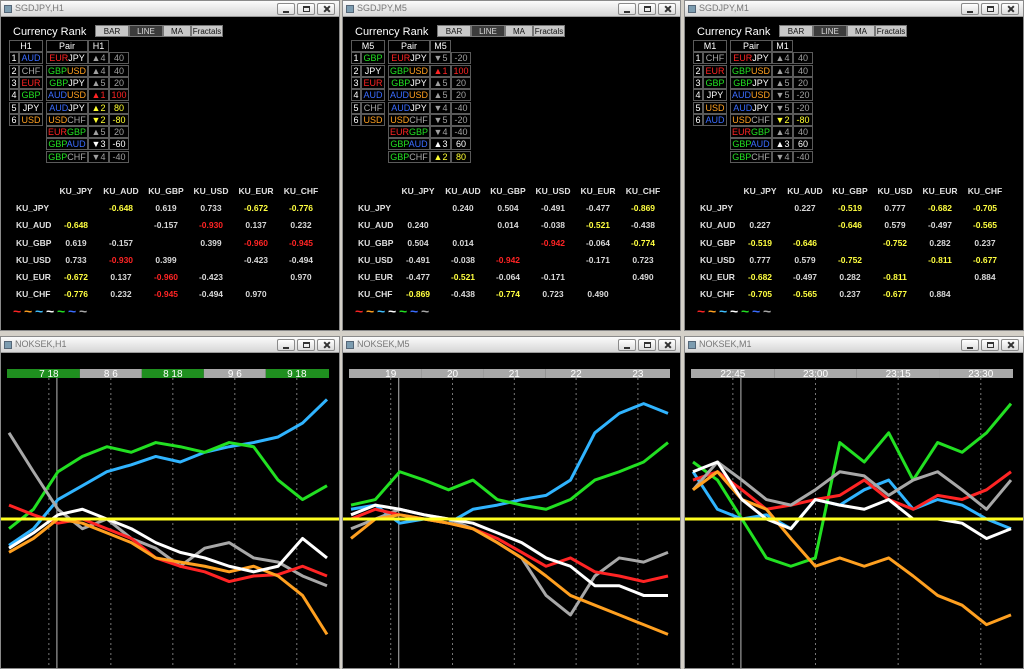  What do you see at coordinates (643, 191) in the screenshot?
I see `matrix-column-header: KU_CHF` at bounding box center [643, 191].